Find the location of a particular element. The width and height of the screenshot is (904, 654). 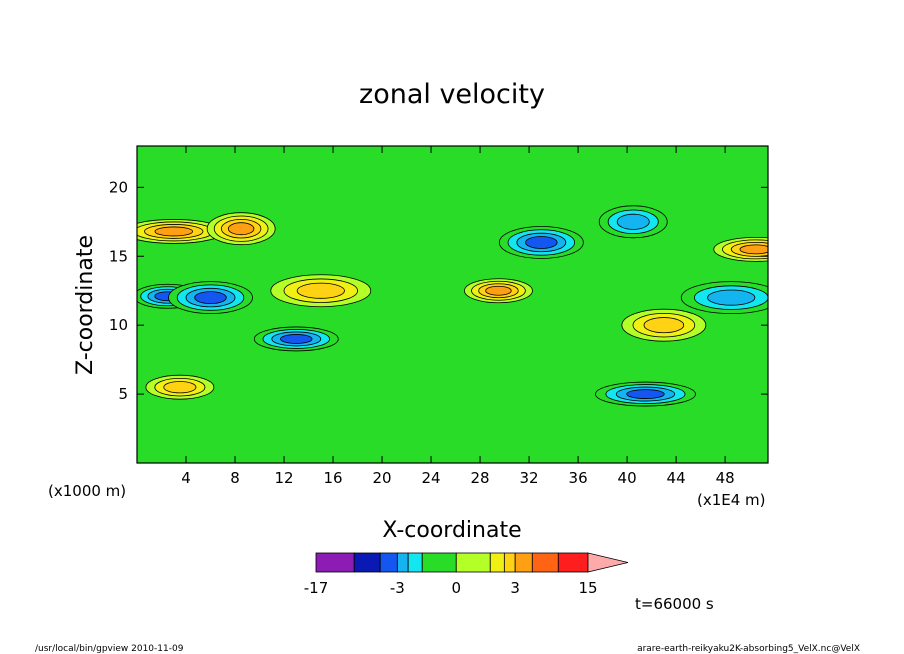

x-tick-label: 36 is located at coordinates (578, 478).